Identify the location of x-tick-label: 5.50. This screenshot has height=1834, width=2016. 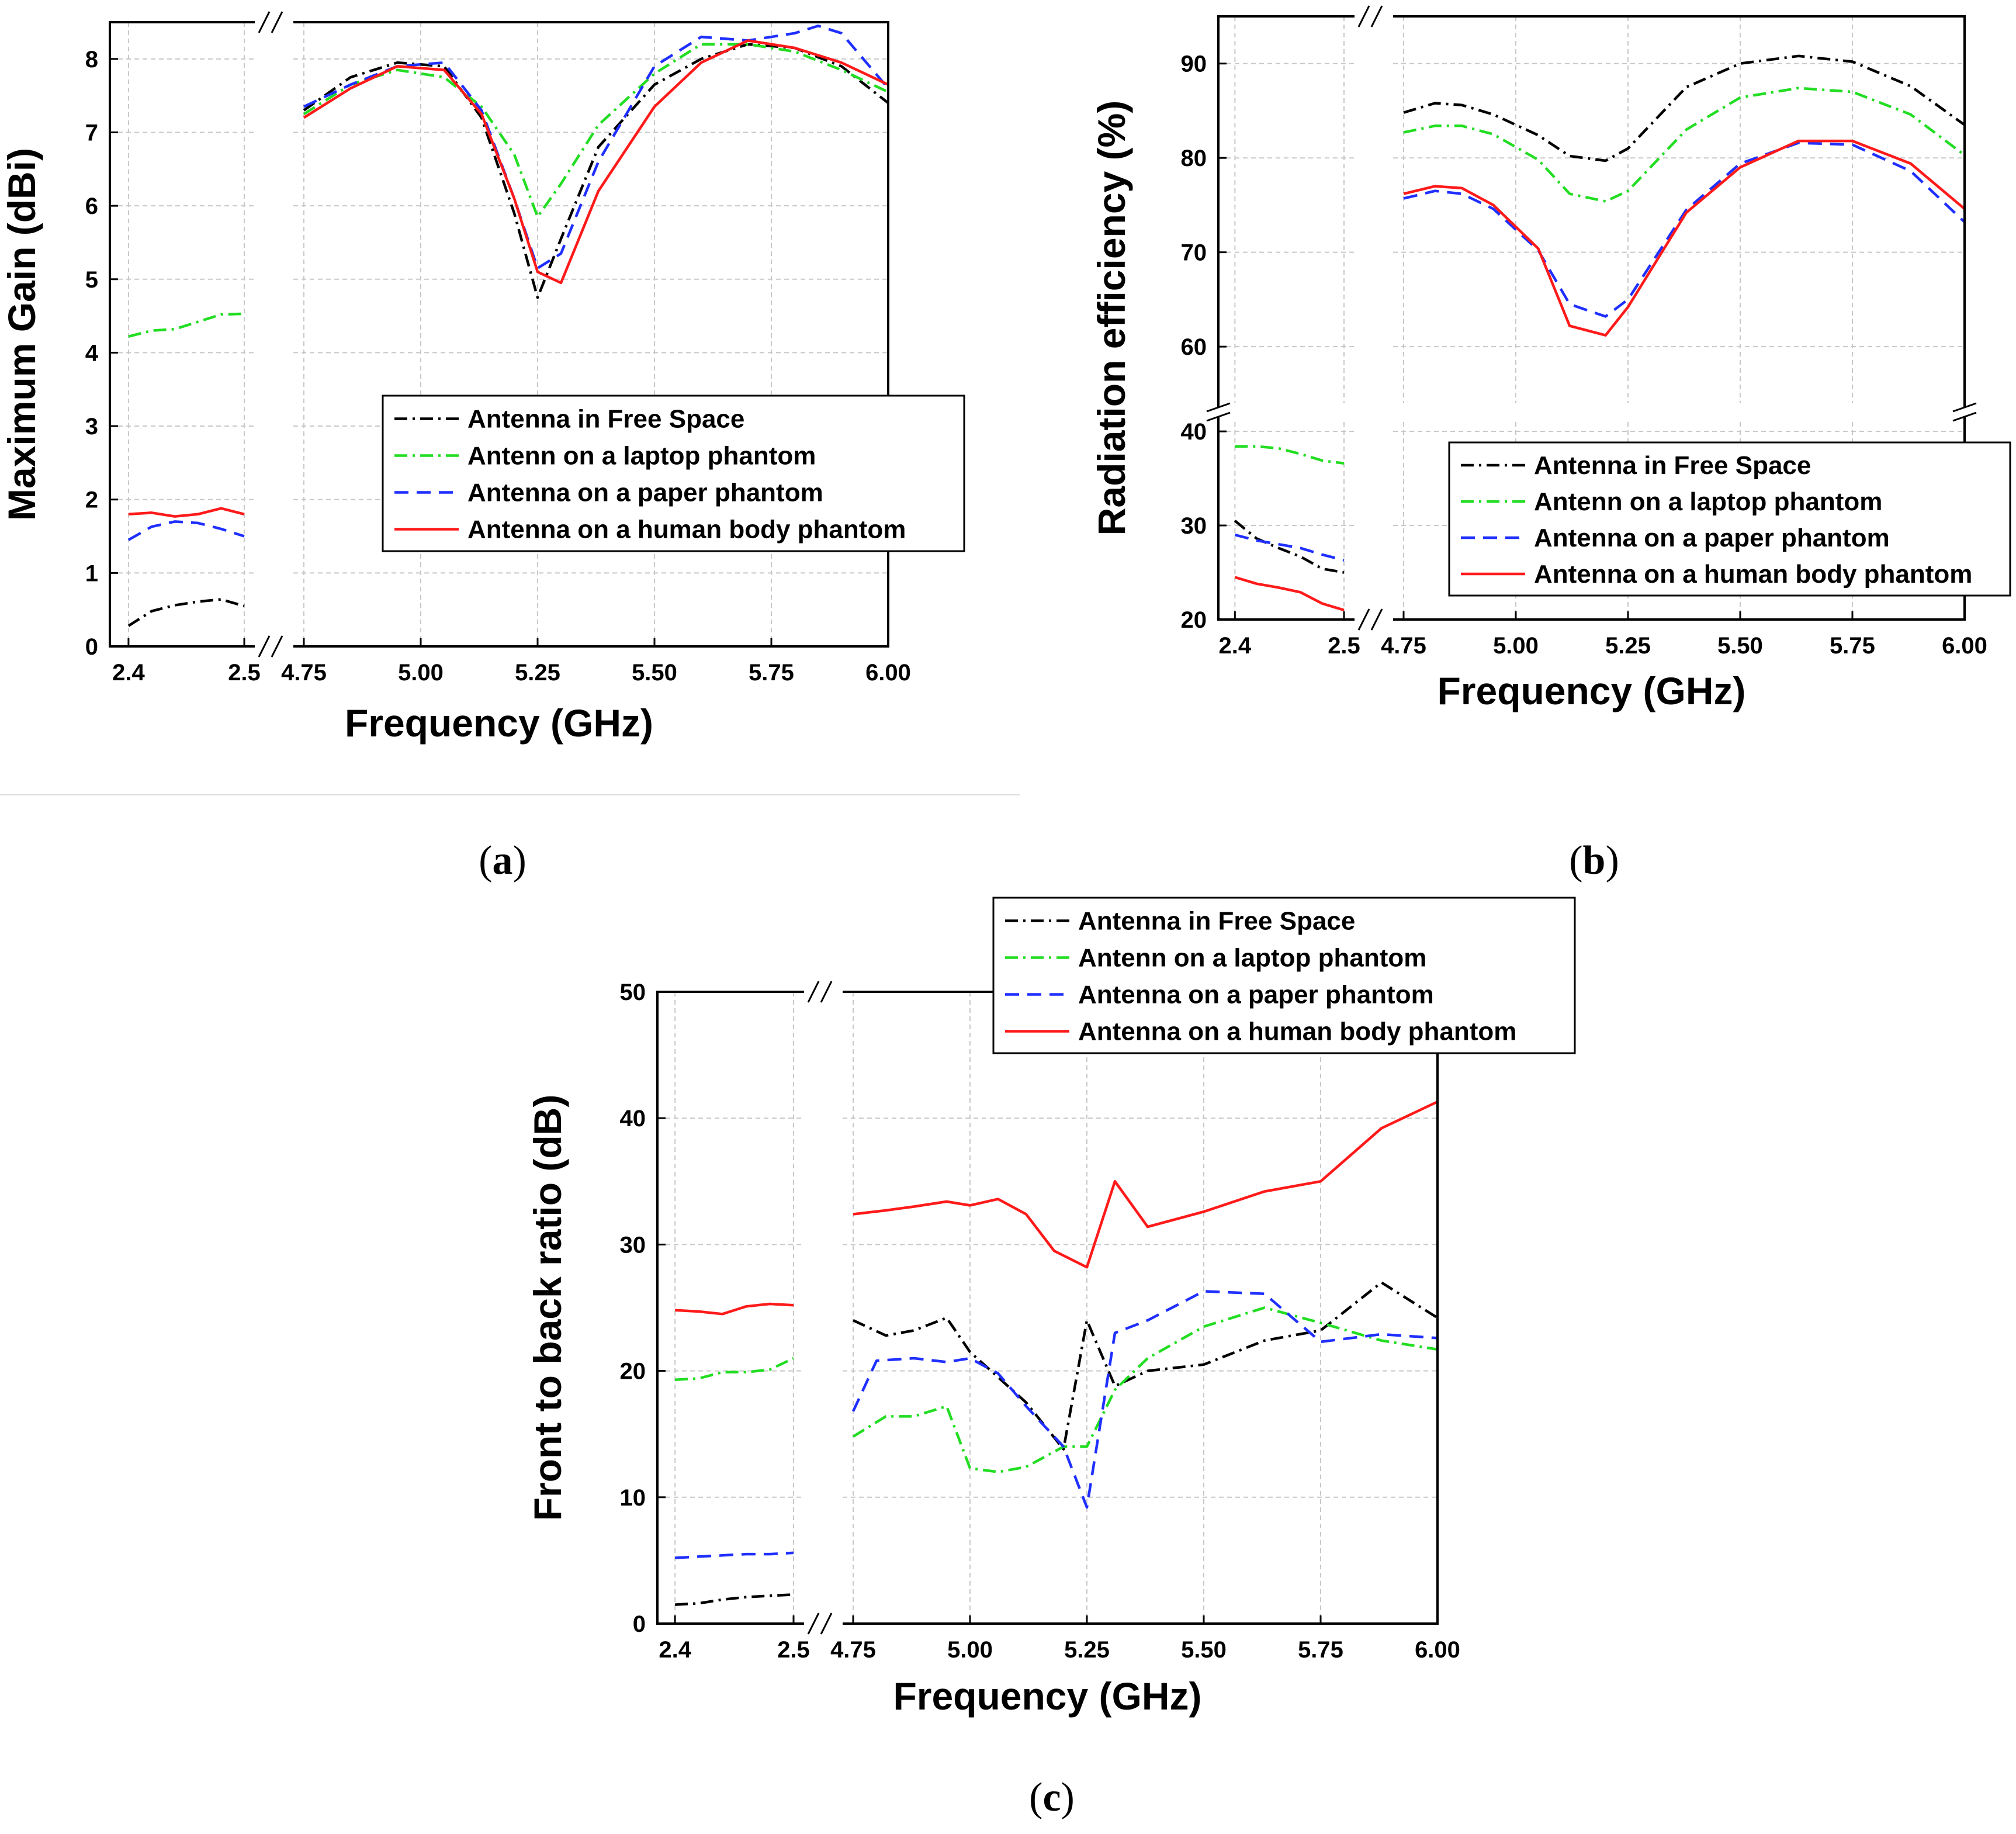
(1740, 646).